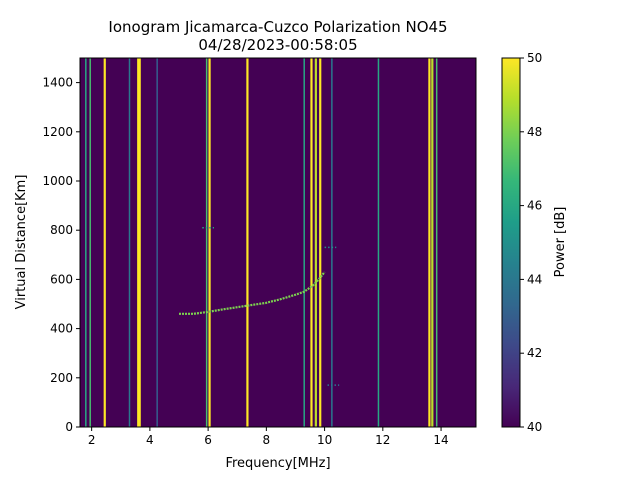  Describe the element at coordinates (277, 463) in the screenshot. I see `x-axis-label: Frequency[MHz]` at that location.